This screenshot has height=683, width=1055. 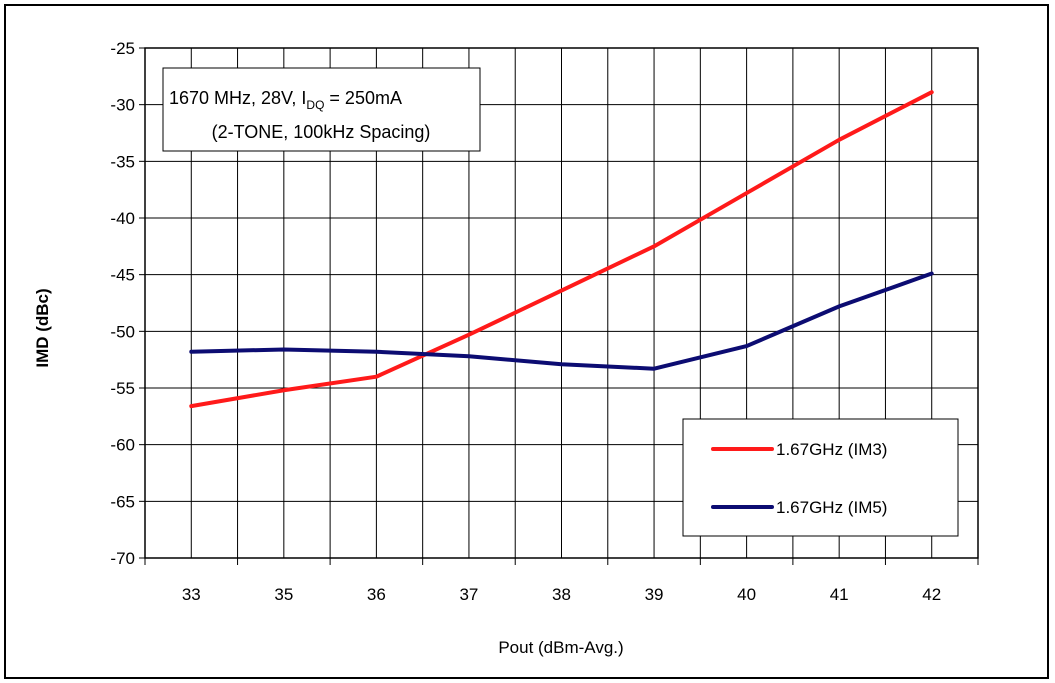 I want to click on annotation-line1: 1670 MHz, 28V, IDQ = 250mA, so click(x=285, y=100).